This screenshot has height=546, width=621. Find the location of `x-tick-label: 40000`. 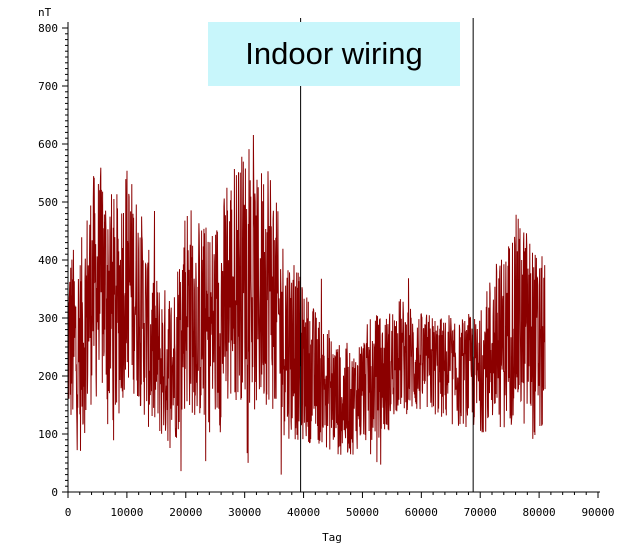

x-tick-label: 40000 is located at coordinates (303, 512).